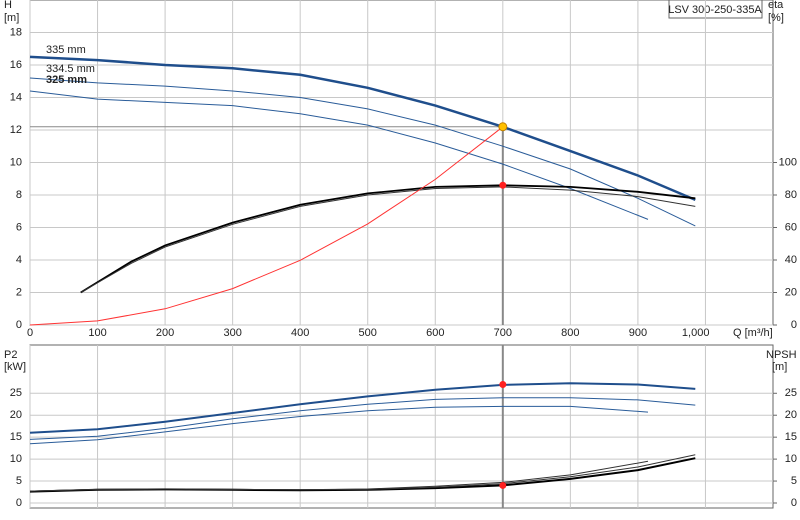  Describe the element at coordinates (19, 292) in the screenshot. I see `y-tick-label: 2` at that location.